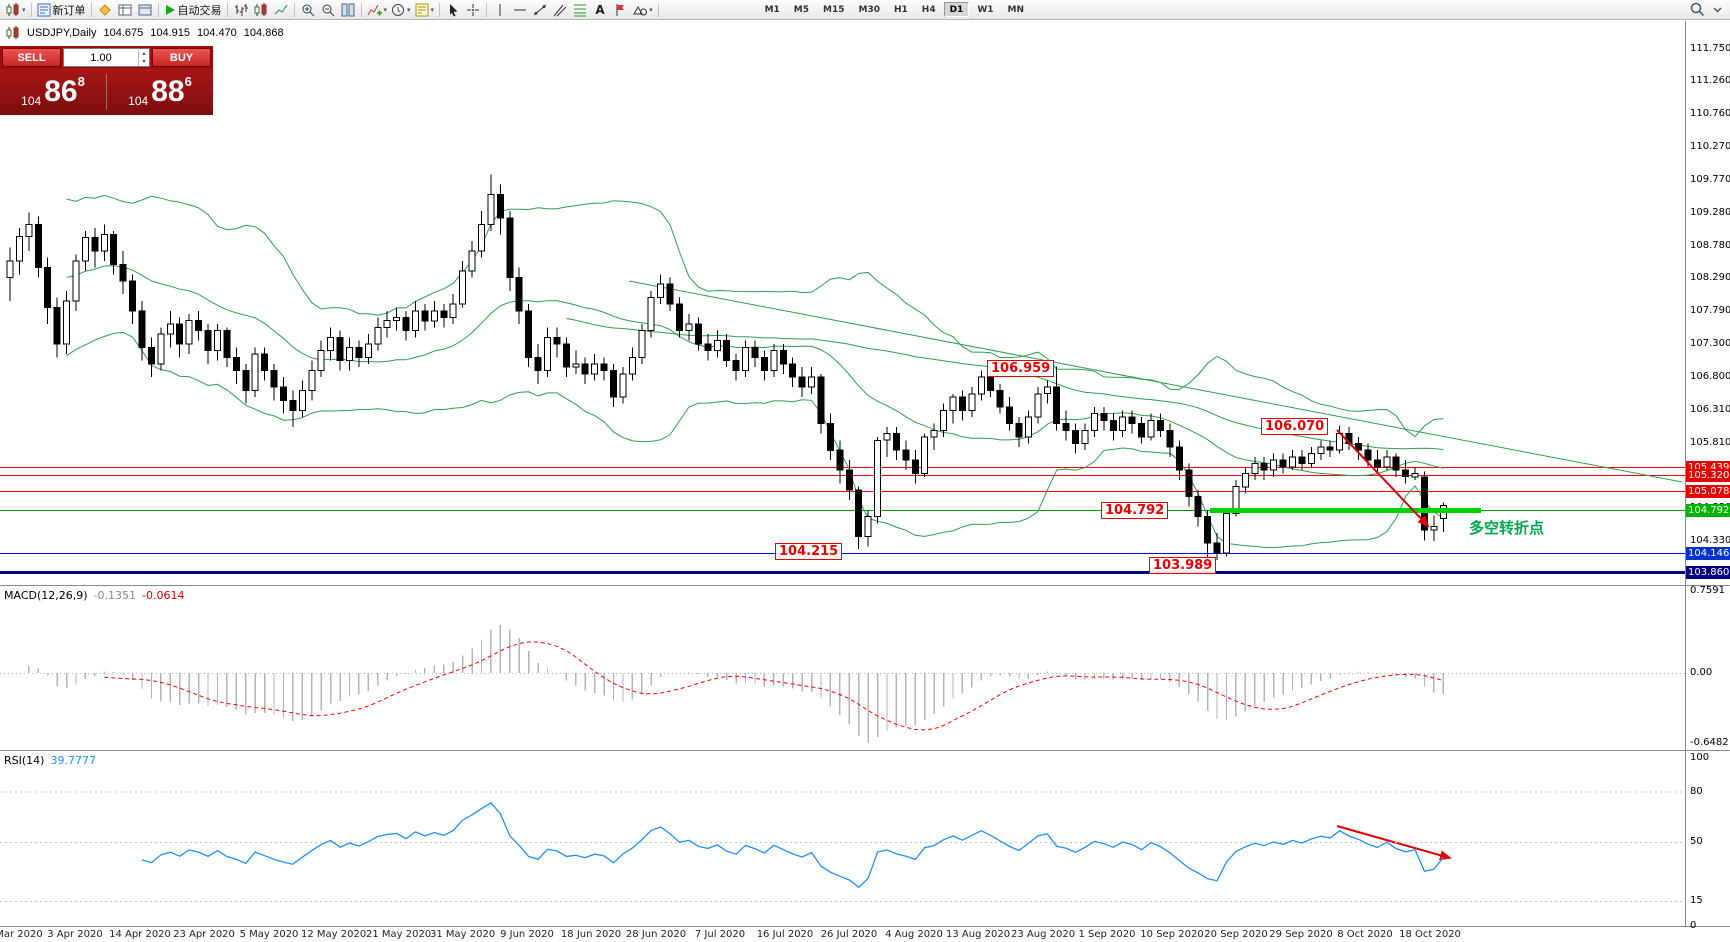 This screenshot has width=1730, height=942. What do you see at coordinates (281, 10) in the screenshot?
I see `line-chart-icon` at bounding box center [281, 10].